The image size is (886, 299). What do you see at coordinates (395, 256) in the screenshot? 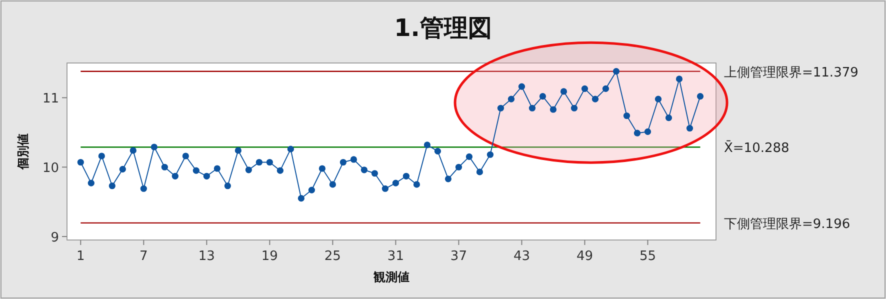
I see `x-tick-label: 31` at bounding box center [395, 256].